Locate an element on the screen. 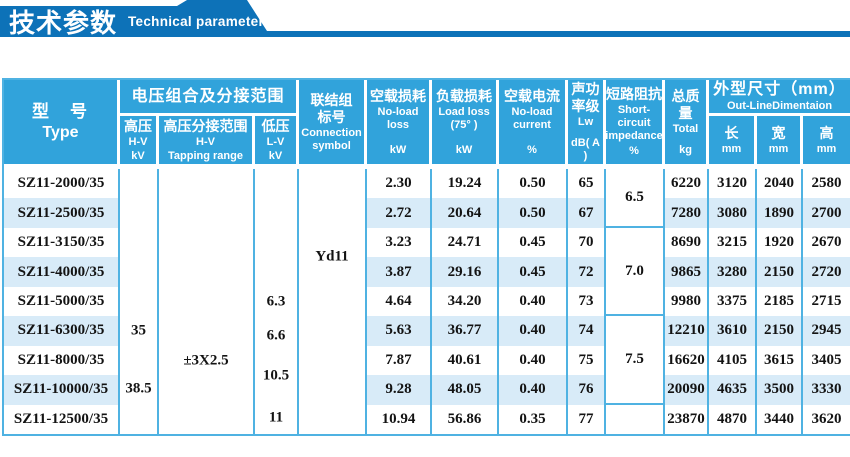  cell-load-loss: 24.71 is located at coordinates (466, 242).